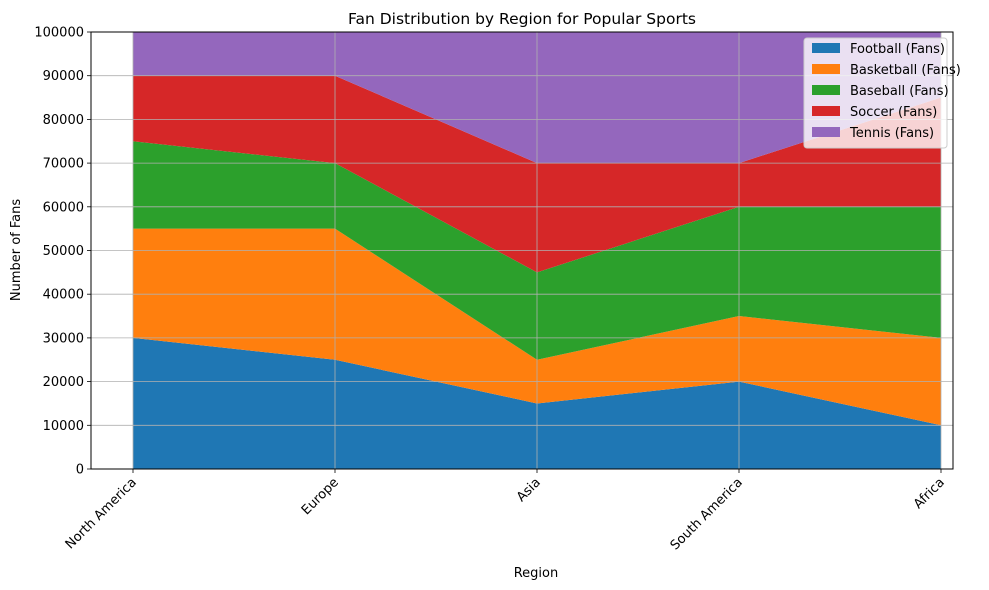  Describe the element at coordinates (899, 91) in the screenshot. I see `legend-label-baseball-fans: Baseball (Fans)` at that location.